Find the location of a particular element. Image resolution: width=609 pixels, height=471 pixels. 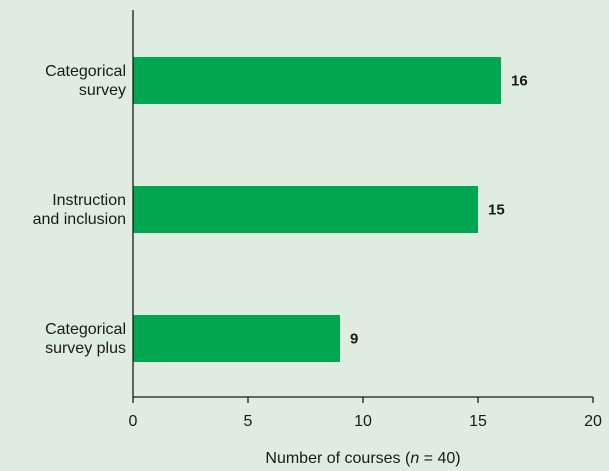

x-tick-label-0: 0 is located at coordinates (133, 421).